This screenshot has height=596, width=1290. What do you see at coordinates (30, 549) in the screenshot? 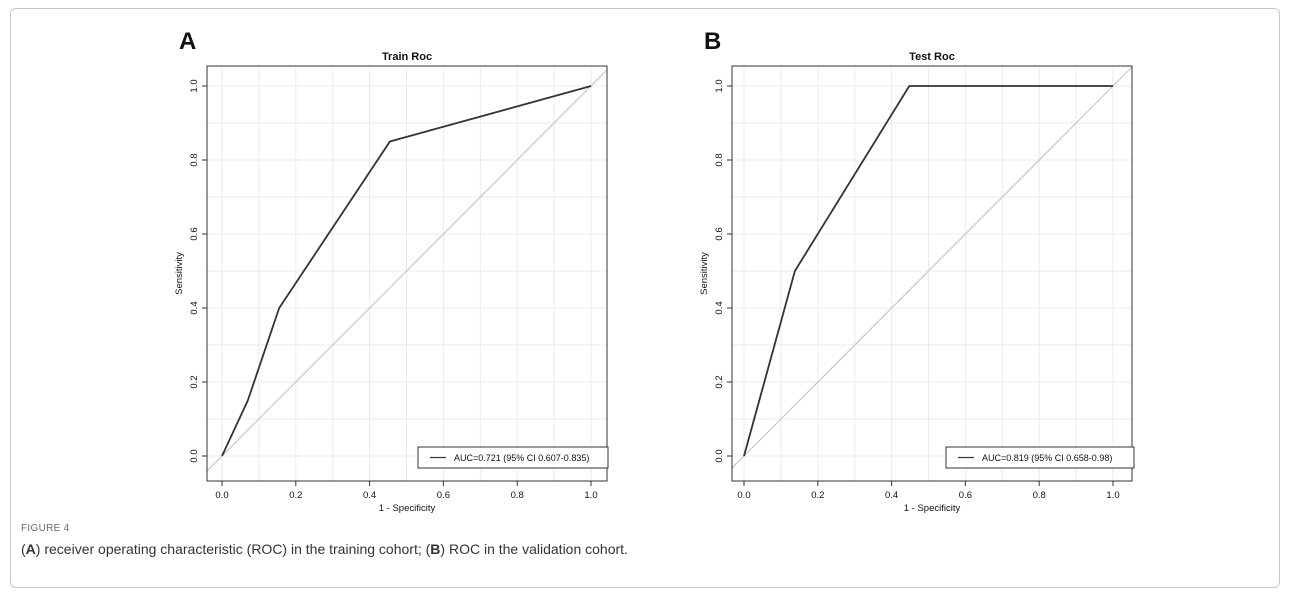
I see `caption-part: A` at bounding box center [30, 549].